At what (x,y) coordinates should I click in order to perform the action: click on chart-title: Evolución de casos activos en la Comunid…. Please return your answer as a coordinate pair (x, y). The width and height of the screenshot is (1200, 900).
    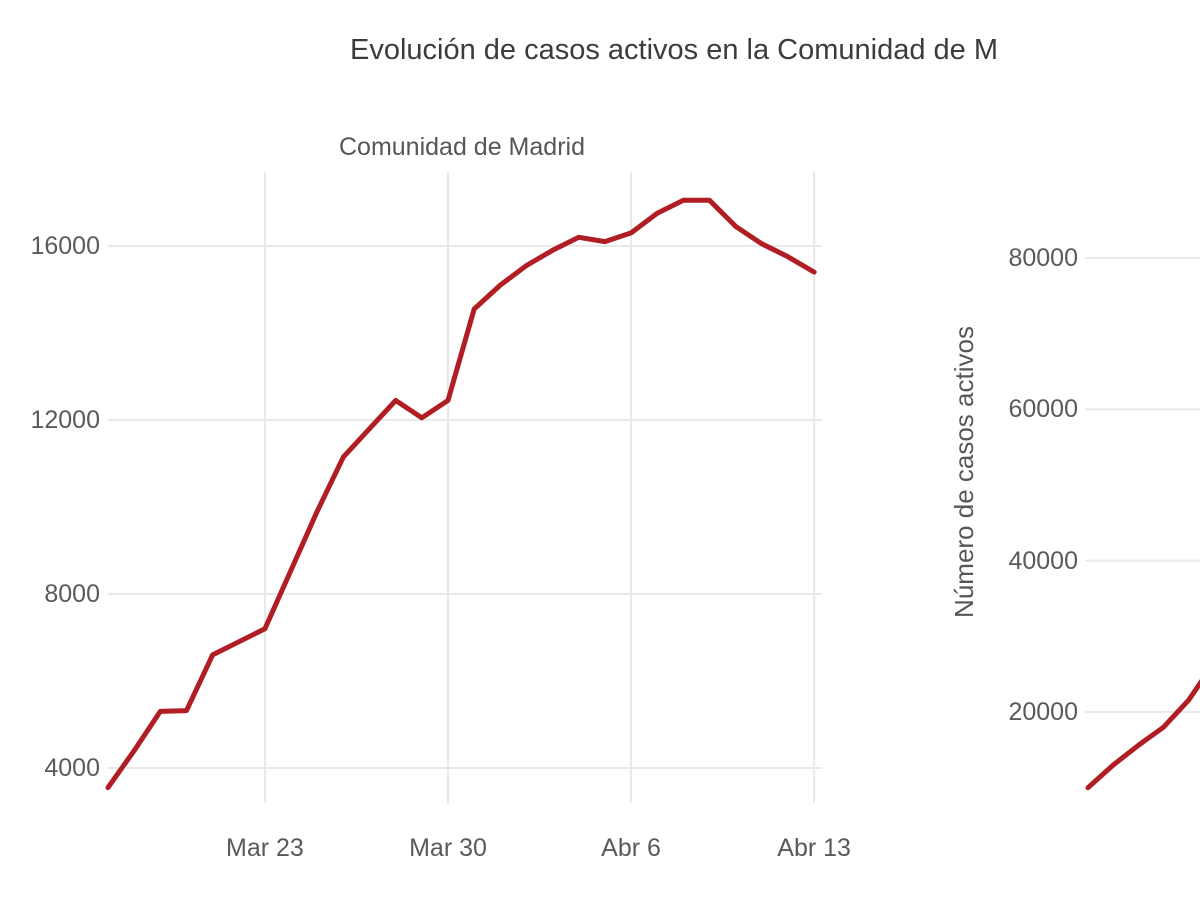
    Looking at the image, I should click on (674, 50).